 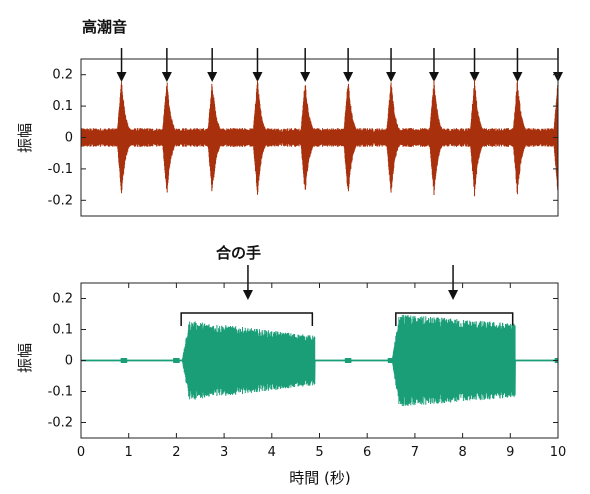 What do you see at coordinates (104, 27) in the screenshot?
I see `top-annotation: 高潮音` at bounding box center [104, 27].